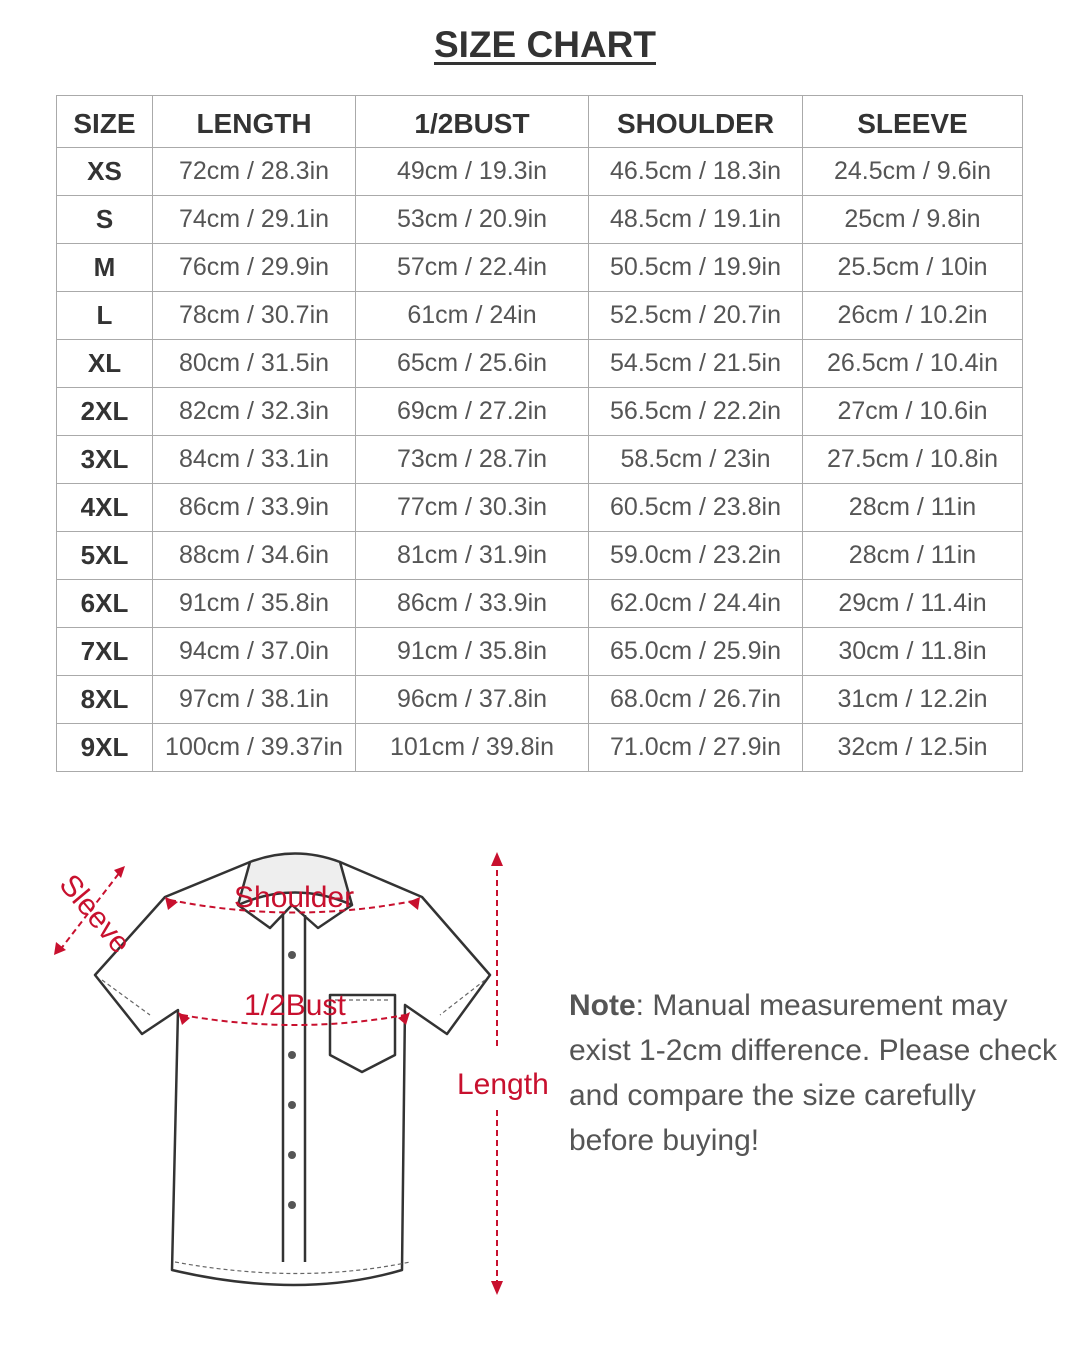 The image size is (1080, 1369). What do you see at coordinates (695, 459) in the screenshot?
I see `measurement-cell: 58.5cm / 23in` at bounding box center [695, 459].